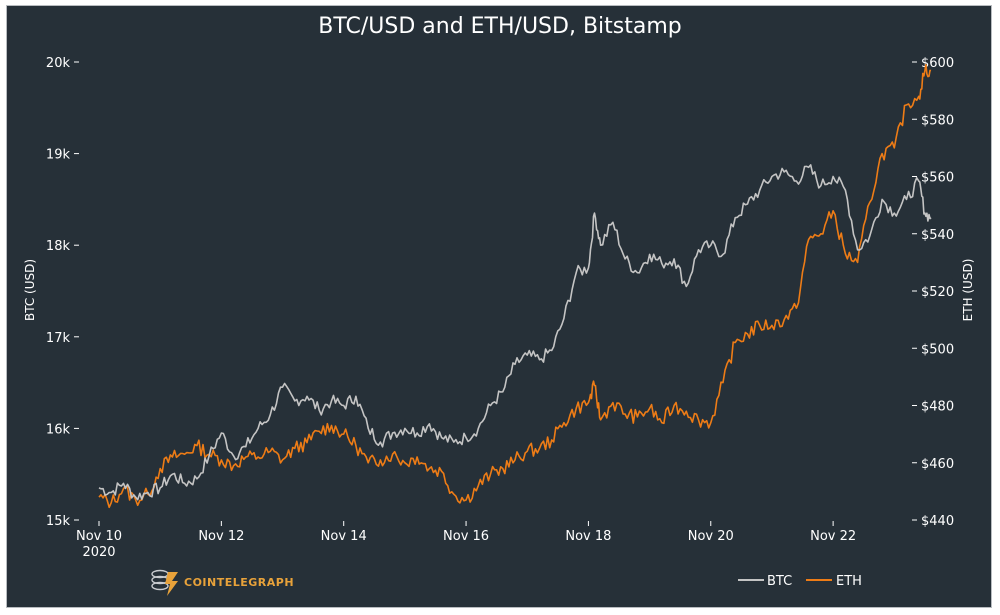  Describe the element at coordinates (58, 338) in the screenshot. I see `y-tick-label-left: 17k` at that location.